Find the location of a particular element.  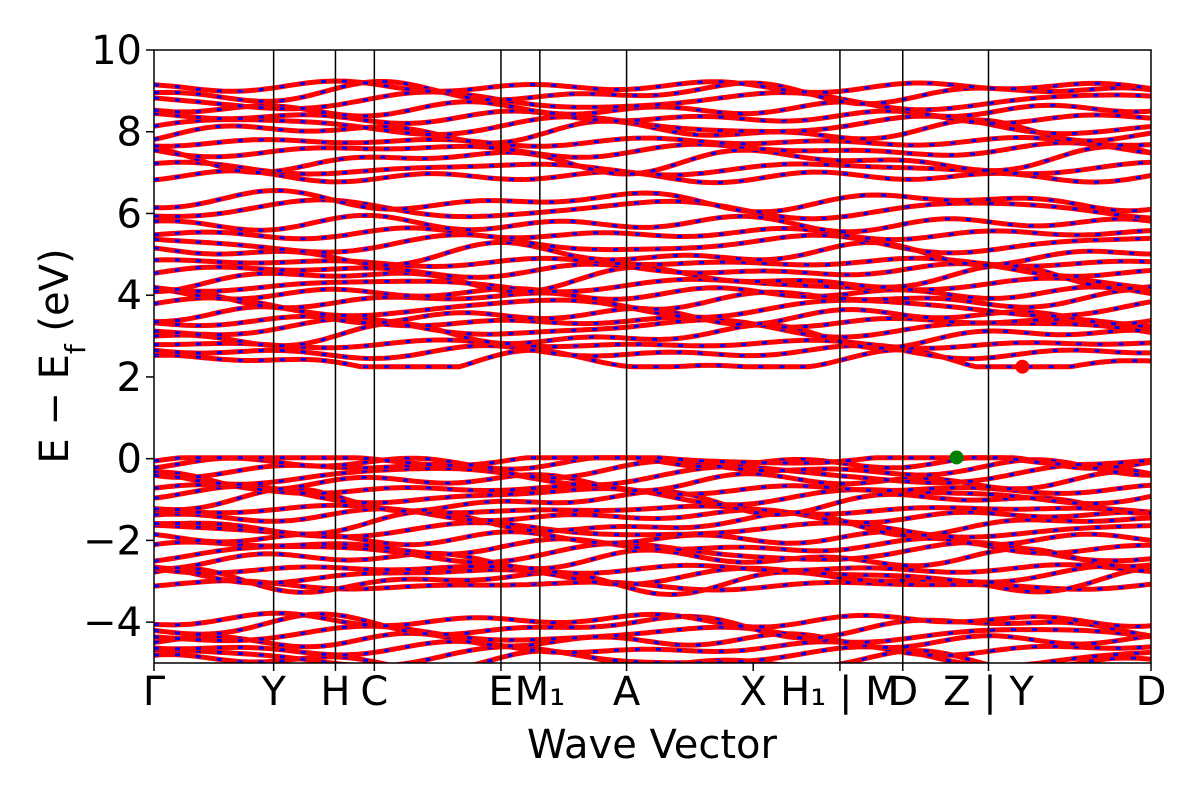

y-axis-label: E − Ef (eV) is located at coordinates (62, 355).